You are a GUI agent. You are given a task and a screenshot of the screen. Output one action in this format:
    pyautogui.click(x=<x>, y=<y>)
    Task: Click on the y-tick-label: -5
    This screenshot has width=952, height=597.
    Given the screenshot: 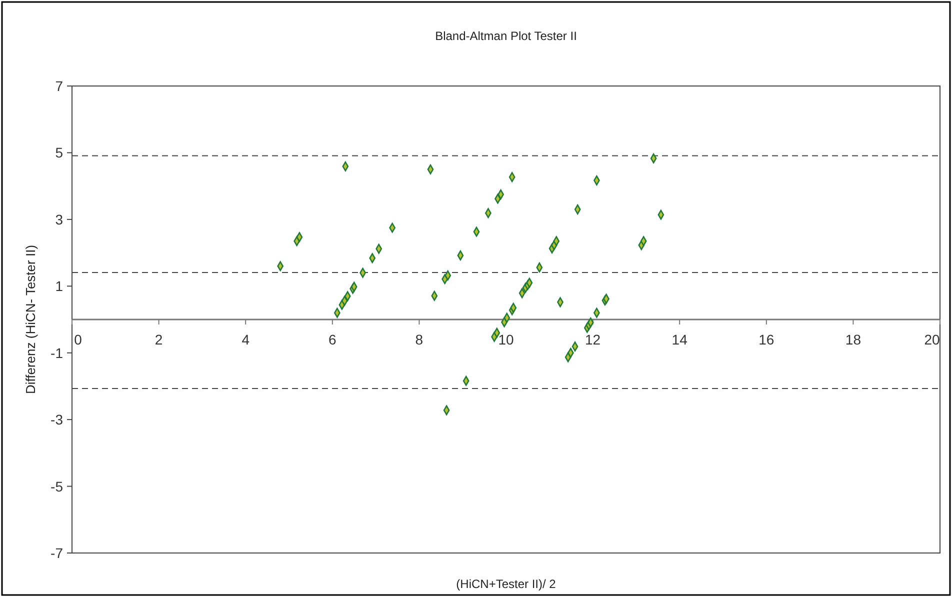 What is the action you would take?
    pyautogui.click(x=57, y=486)
    